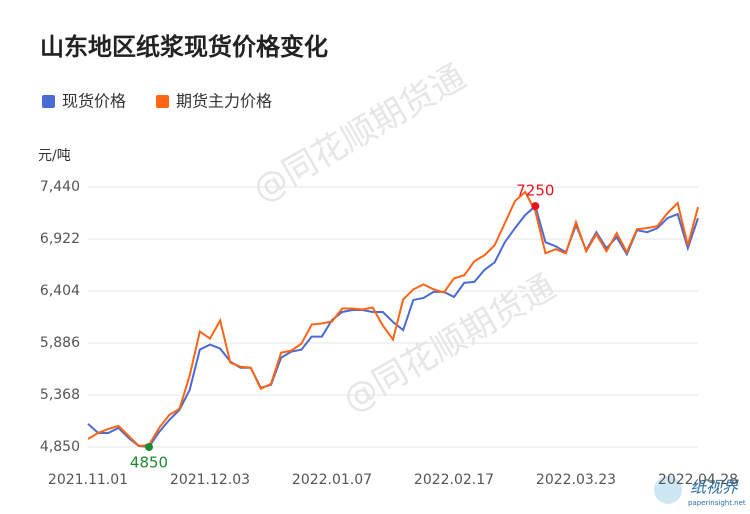 This screenshot has width=750, height=514. Describe the element at coordinates (88, 480) in the screenshot. I see `x-tick-label: 2021.11.01` at that location.